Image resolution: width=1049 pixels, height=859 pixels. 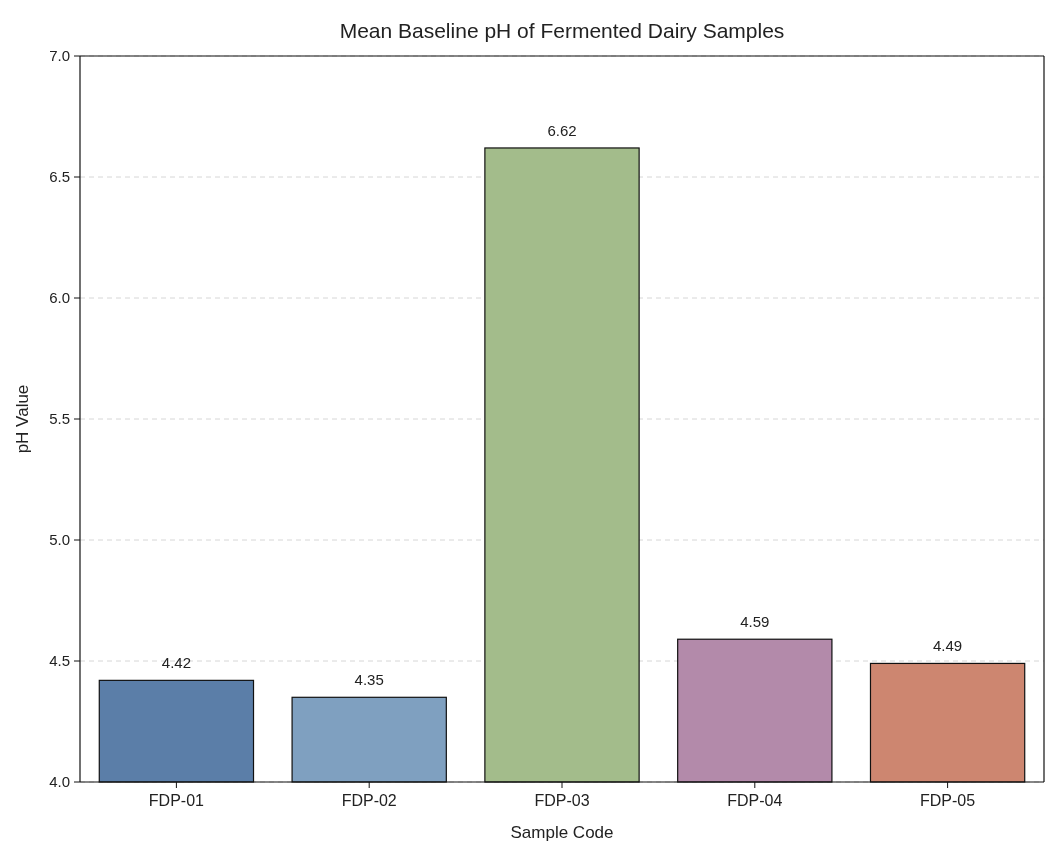 I want to click on x-tick-label: FDP-01, so click(x=176, y=800).